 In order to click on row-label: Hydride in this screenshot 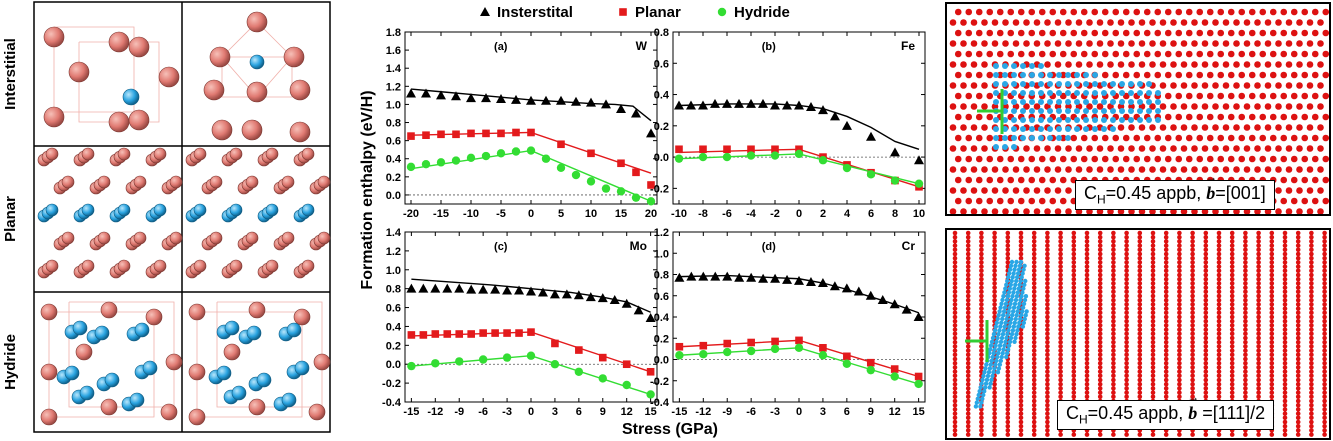, I will do `click(10, 362)`.